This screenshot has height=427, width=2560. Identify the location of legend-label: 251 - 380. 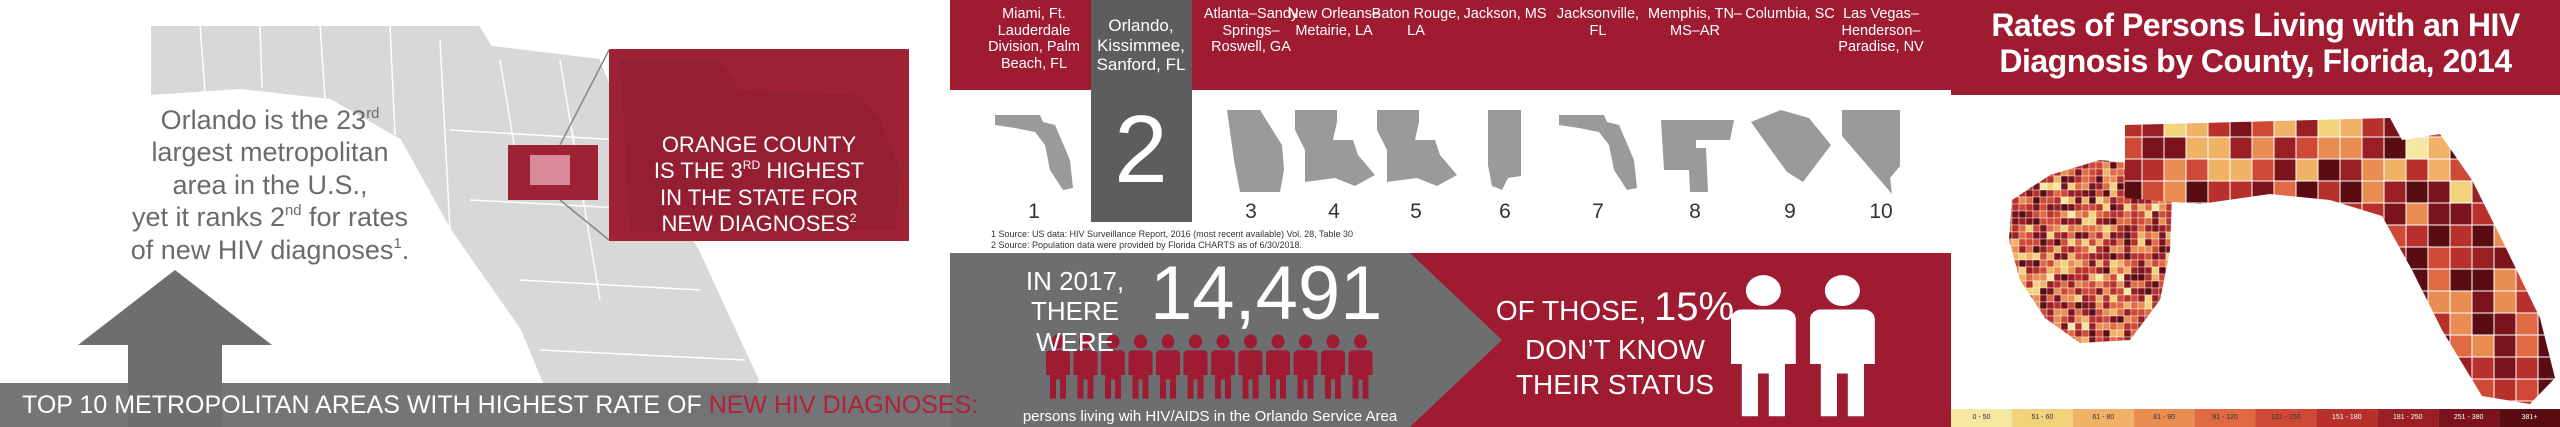
(2468, 417).